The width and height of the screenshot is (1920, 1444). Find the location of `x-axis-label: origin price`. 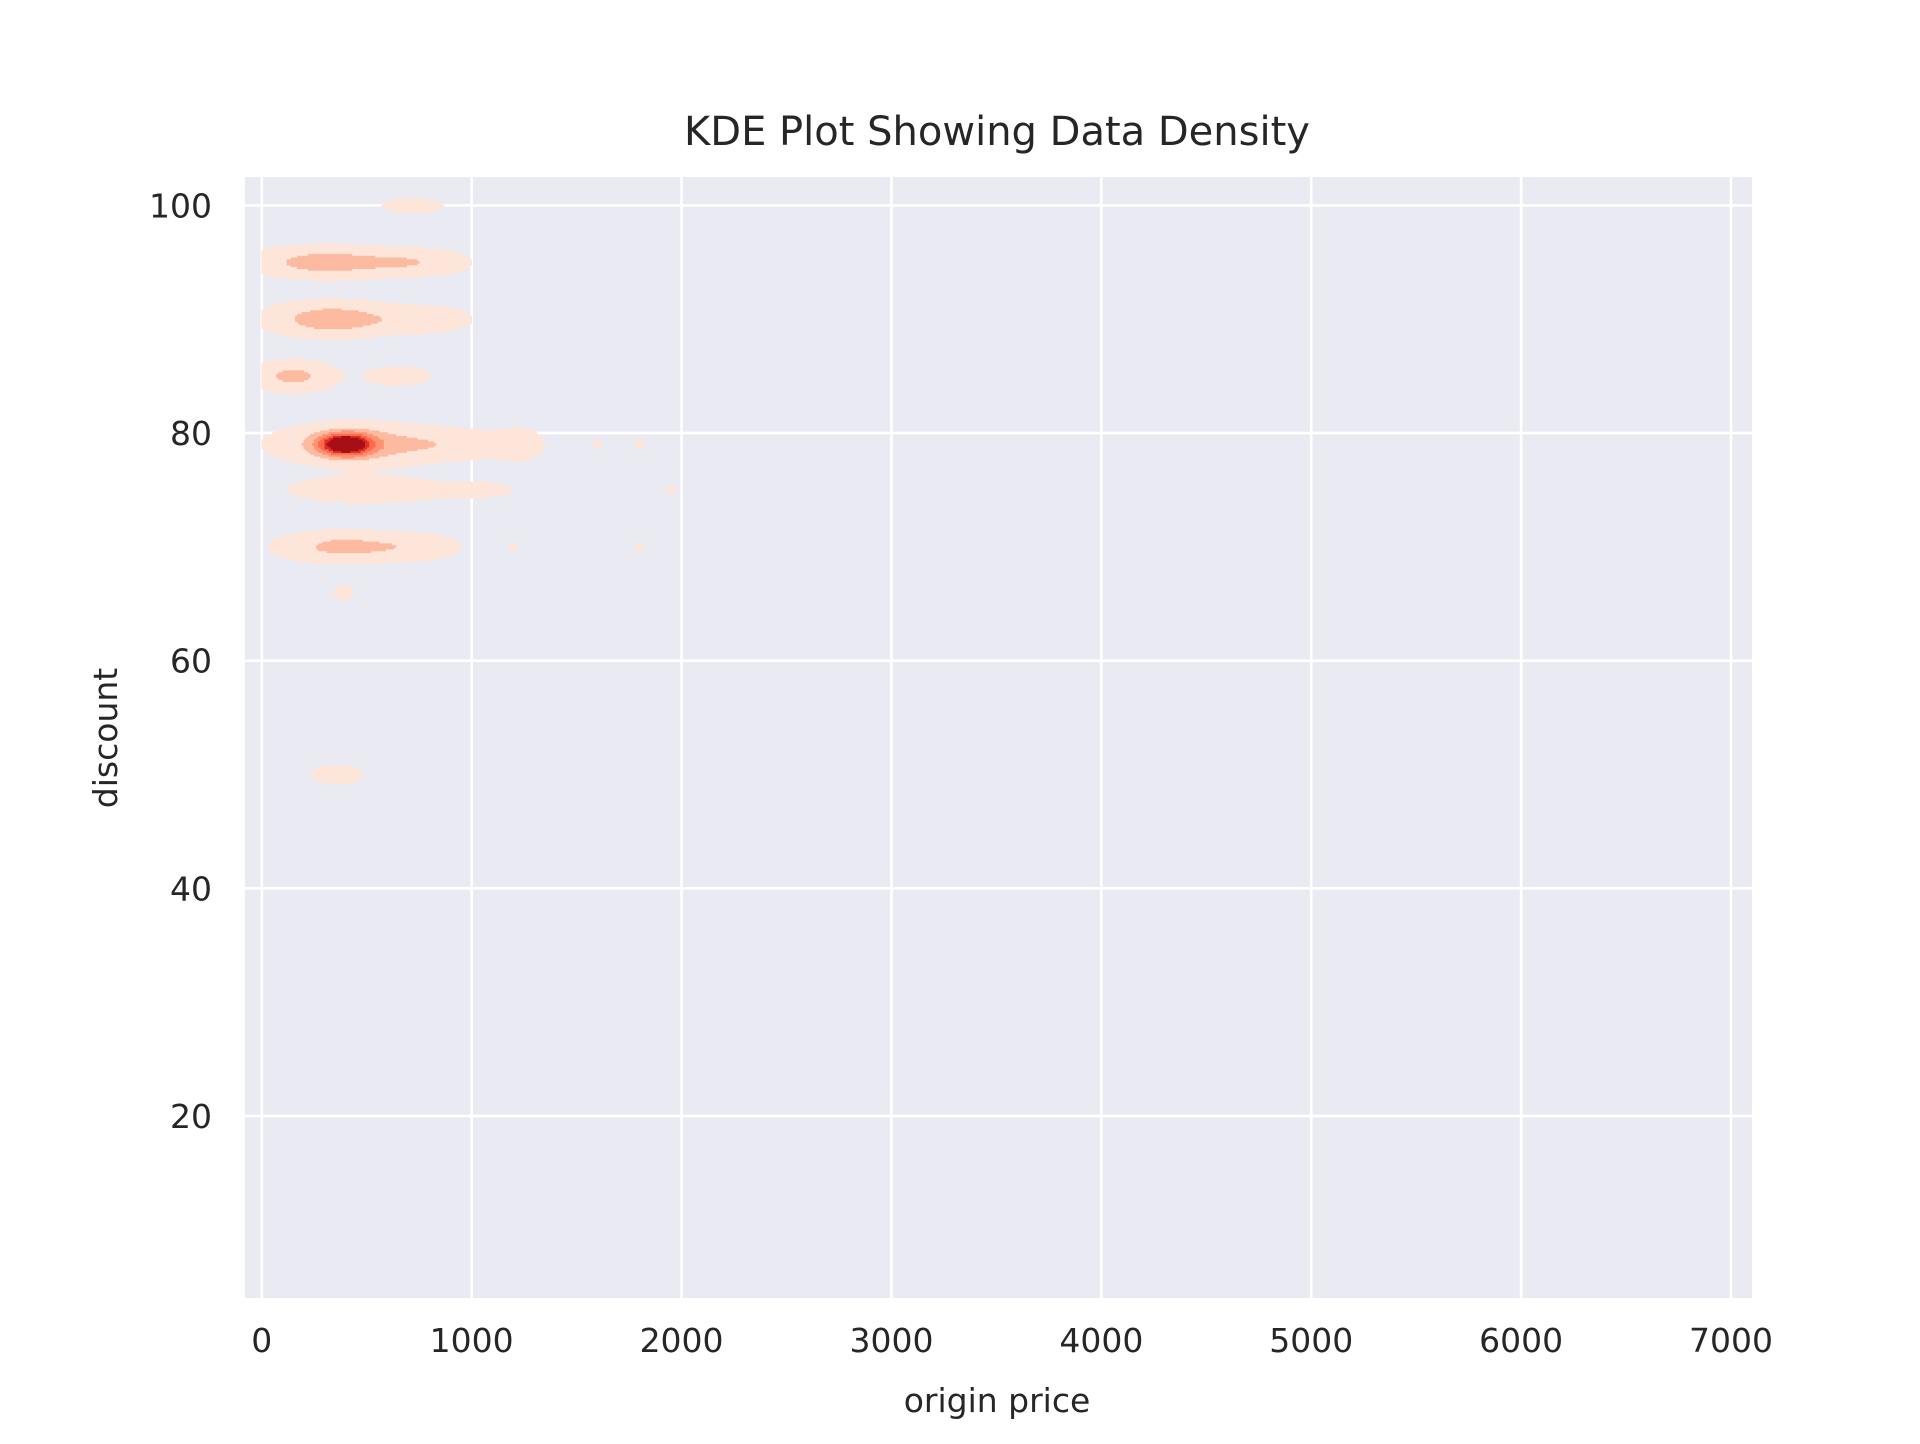

x-axis-label: origin price is located at coordinates (997, 1400).